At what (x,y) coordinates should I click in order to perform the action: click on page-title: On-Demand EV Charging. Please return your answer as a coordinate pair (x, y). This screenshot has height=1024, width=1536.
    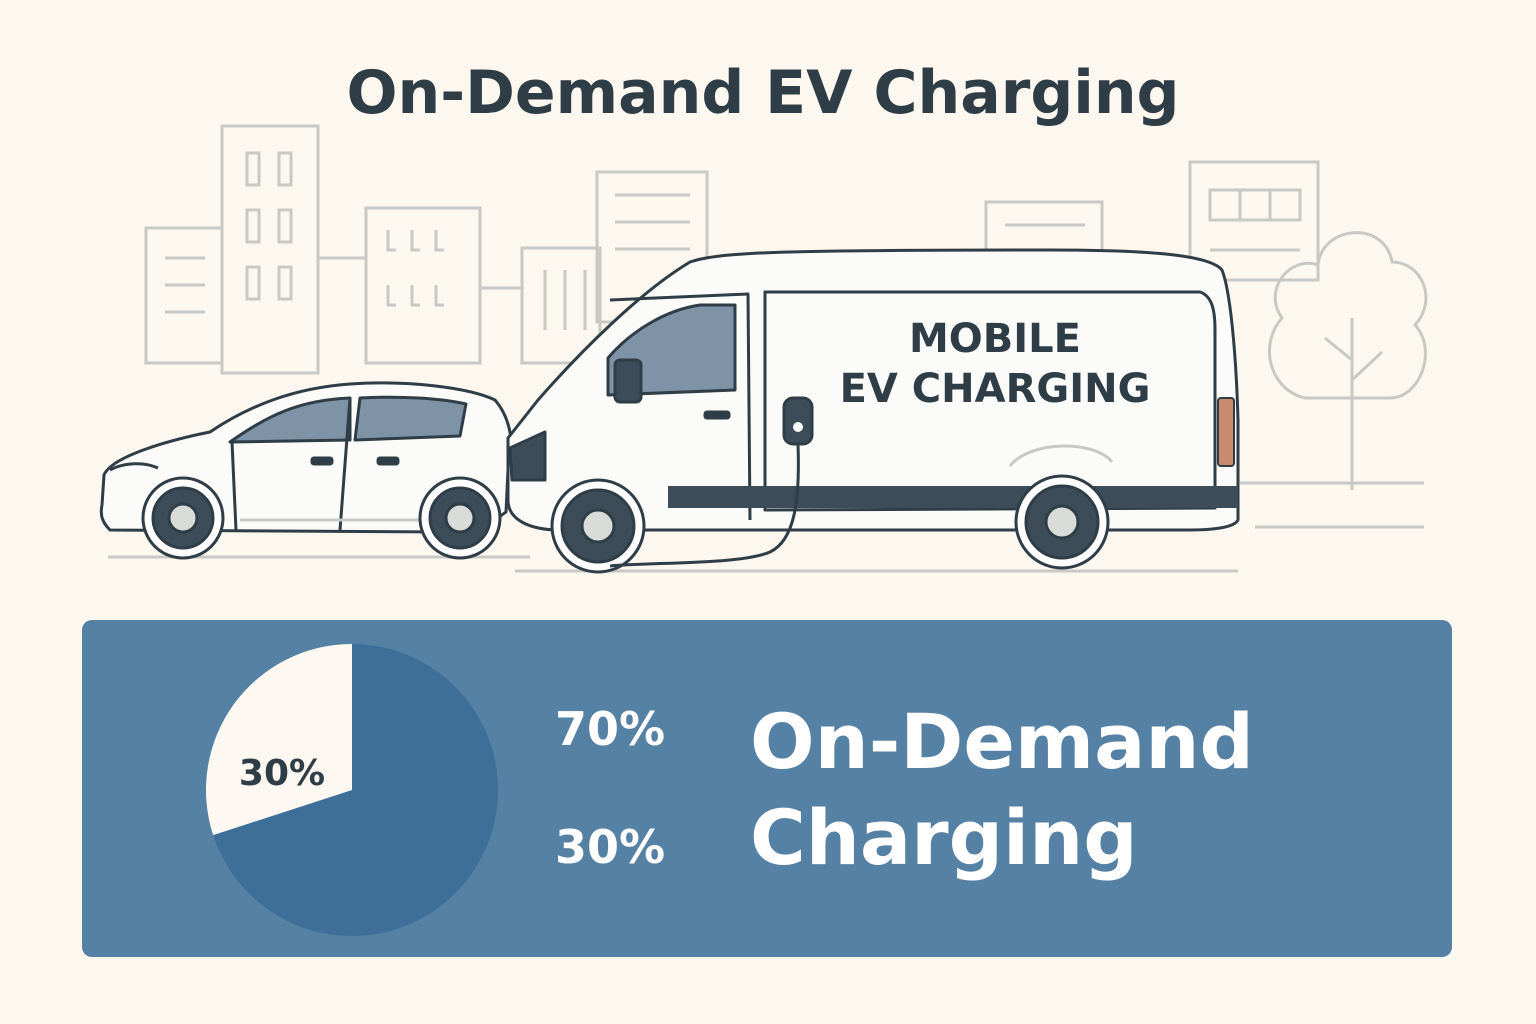
    Looking at the image, I should click on (763, 93).